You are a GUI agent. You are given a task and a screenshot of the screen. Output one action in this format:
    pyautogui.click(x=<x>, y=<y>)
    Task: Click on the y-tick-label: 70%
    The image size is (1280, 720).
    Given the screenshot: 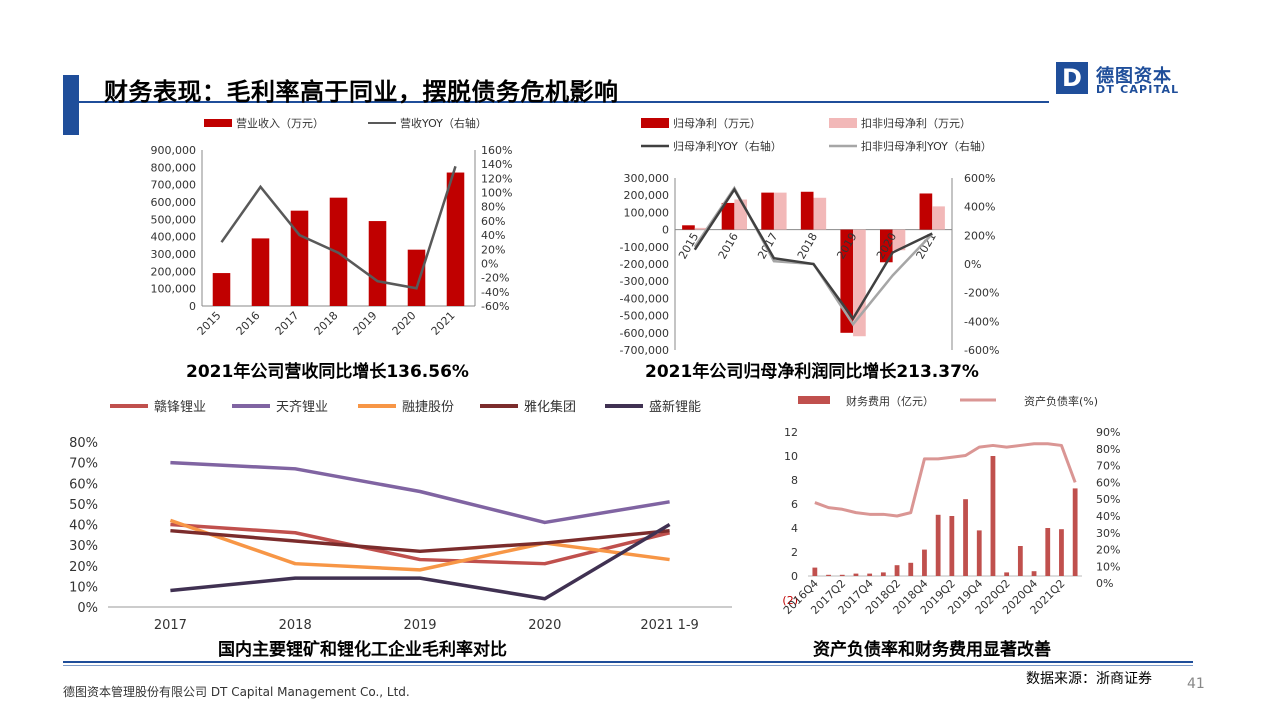 What is the action you would take?
    pyautogui.click(x=83, y=464)
    